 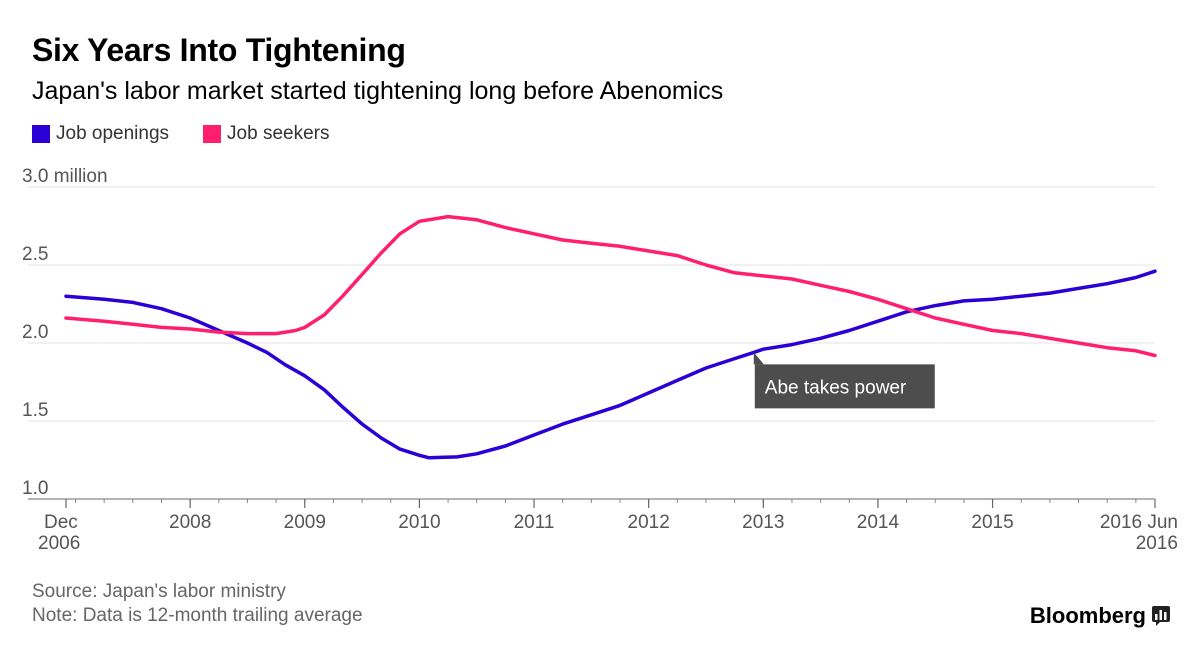 What do you see at coordinates (35, 410) in the screenshot?
I see `y-tick-label: 1.5` at bounding box center [35, 410].